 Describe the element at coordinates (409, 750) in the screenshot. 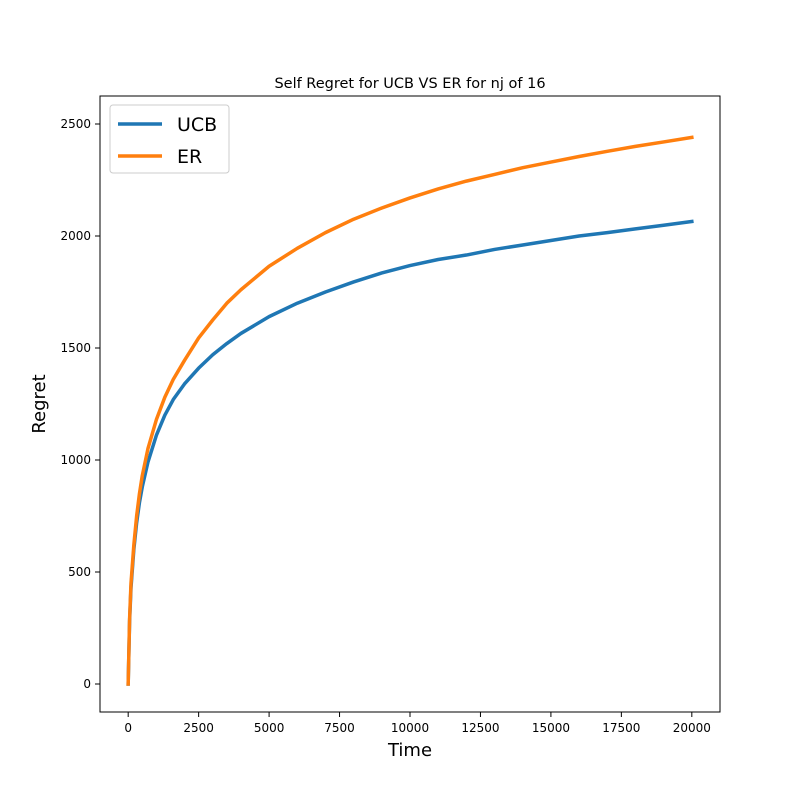

I see `x-axis-label: Time` at that location.